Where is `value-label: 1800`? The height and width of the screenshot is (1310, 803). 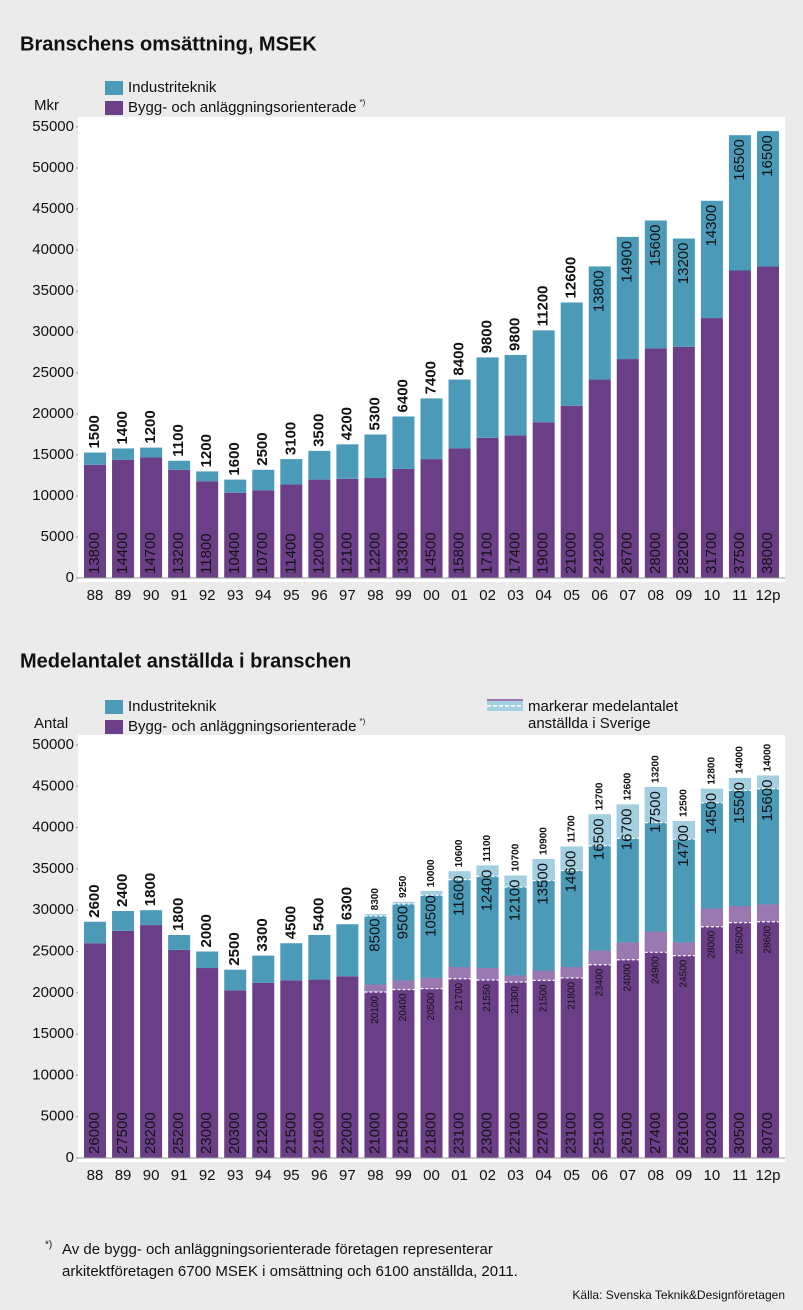 value-label: 1800 is located at coordinates (178, 914).